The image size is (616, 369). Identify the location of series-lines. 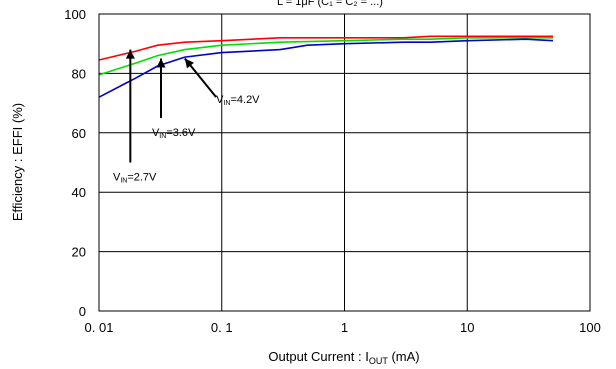
(326, 66).